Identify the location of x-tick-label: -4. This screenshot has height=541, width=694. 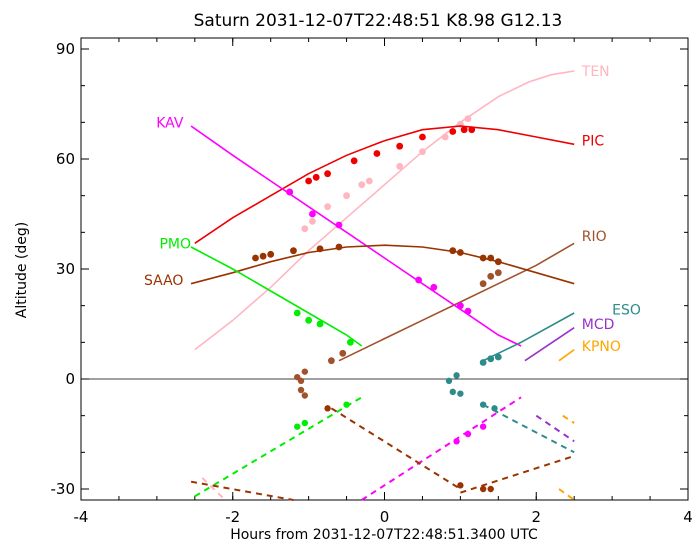
(81, 517).